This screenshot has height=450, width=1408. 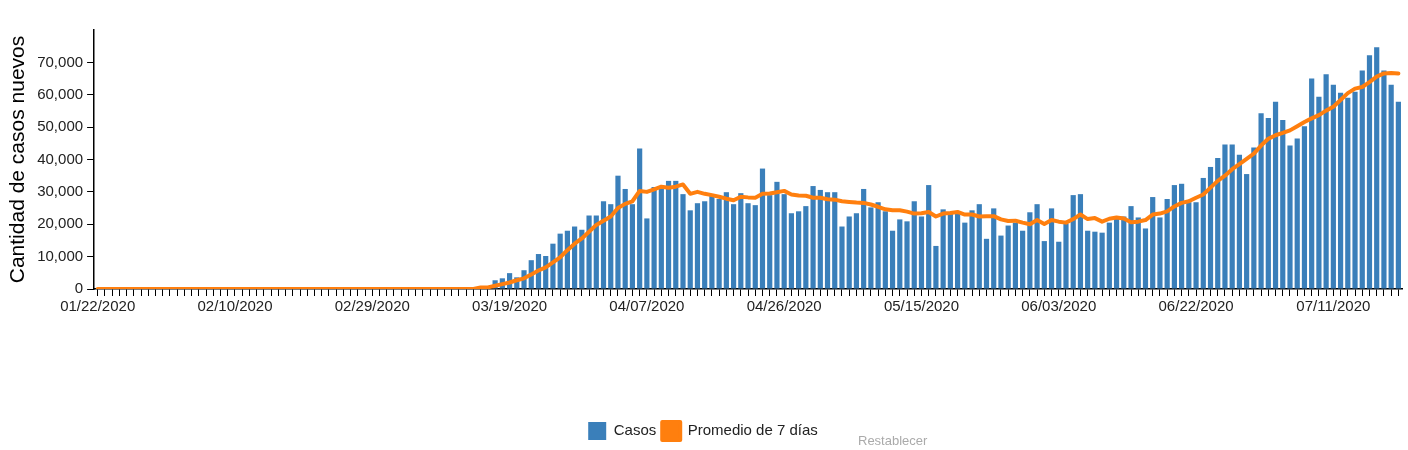 What do you see at coordinates (784, 306) in the screenshot?
I see `x-tick-label: 04/26/2020` at bounding box center [784, 306].